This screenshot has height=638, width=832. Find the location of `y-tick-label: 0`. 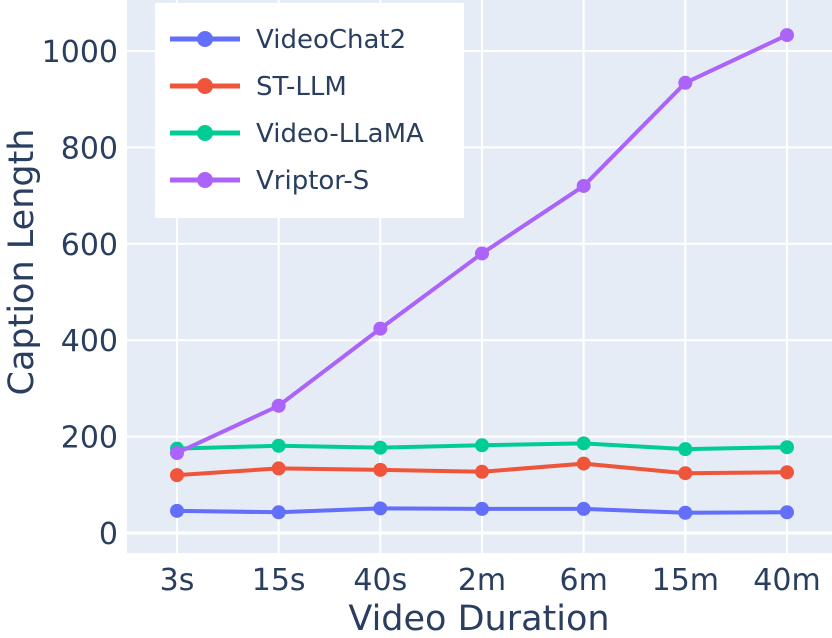

y-tick-label: 0 is located at coordinates (108, 534).